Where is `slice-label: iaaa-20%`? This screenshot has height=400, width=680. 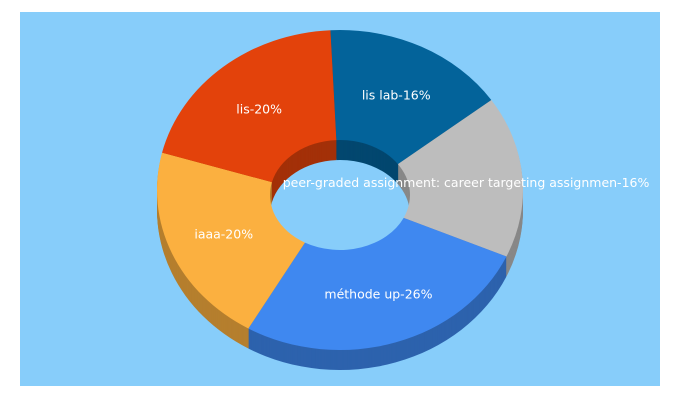 slice-label: iaaa-20% is located at coordinates (223, 233).